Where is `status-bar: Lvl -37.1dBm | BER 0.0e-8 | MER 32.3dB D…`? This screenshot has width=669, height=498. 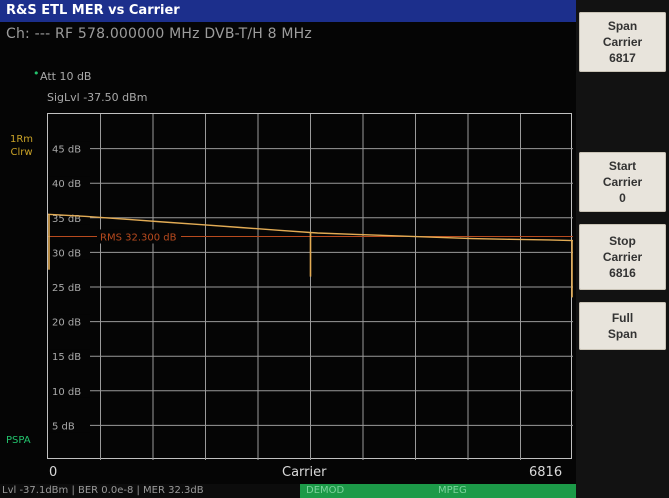 status-bar: Lvl -37.1dBm | BER 0.0e-8 | MER 32.3dB D… is located at coordinates (288, 491).